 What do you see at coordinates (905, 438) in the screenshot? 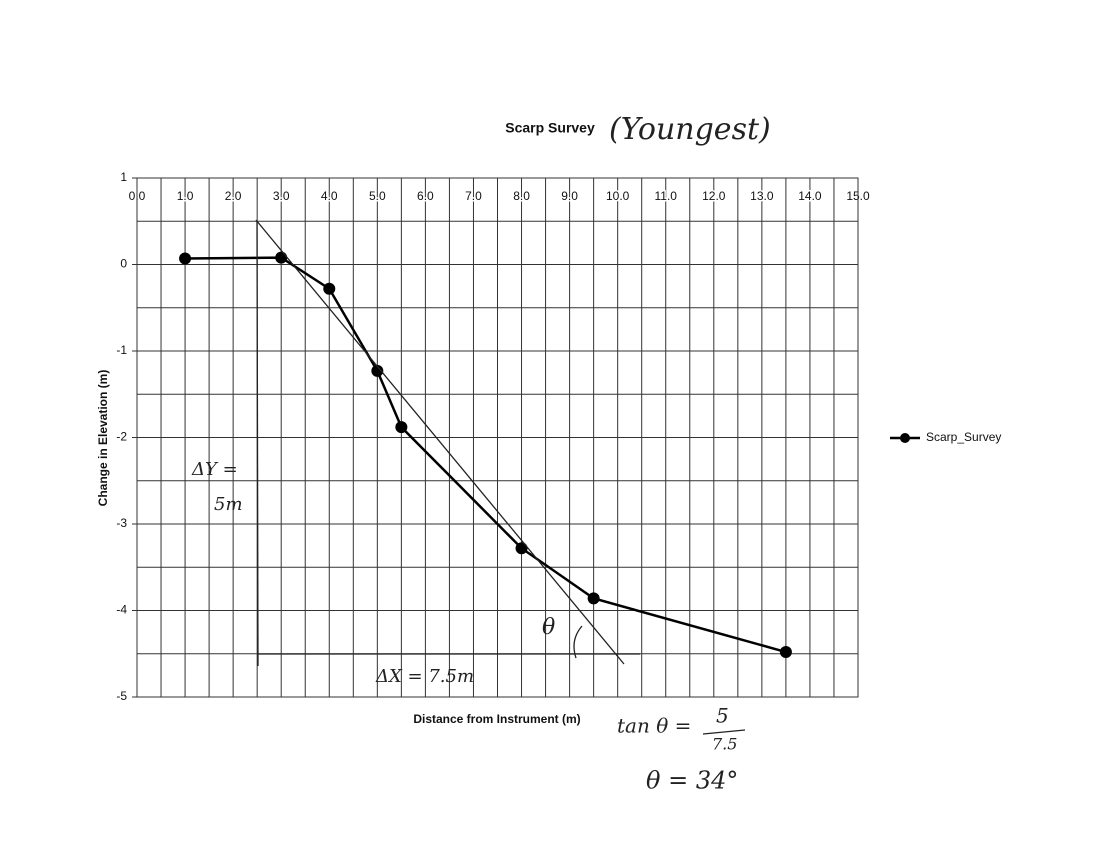
I see `legend-marker` at bounding box center [905, 438].